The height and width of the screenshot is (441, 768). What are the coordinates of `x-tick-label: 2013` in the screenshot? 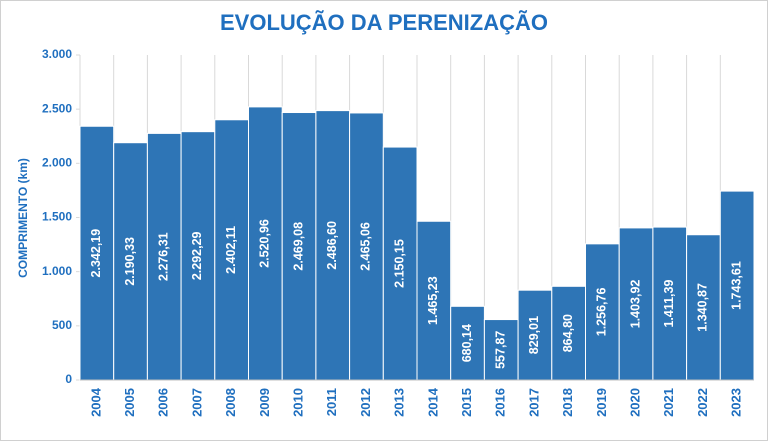 It's located at (399, 402).